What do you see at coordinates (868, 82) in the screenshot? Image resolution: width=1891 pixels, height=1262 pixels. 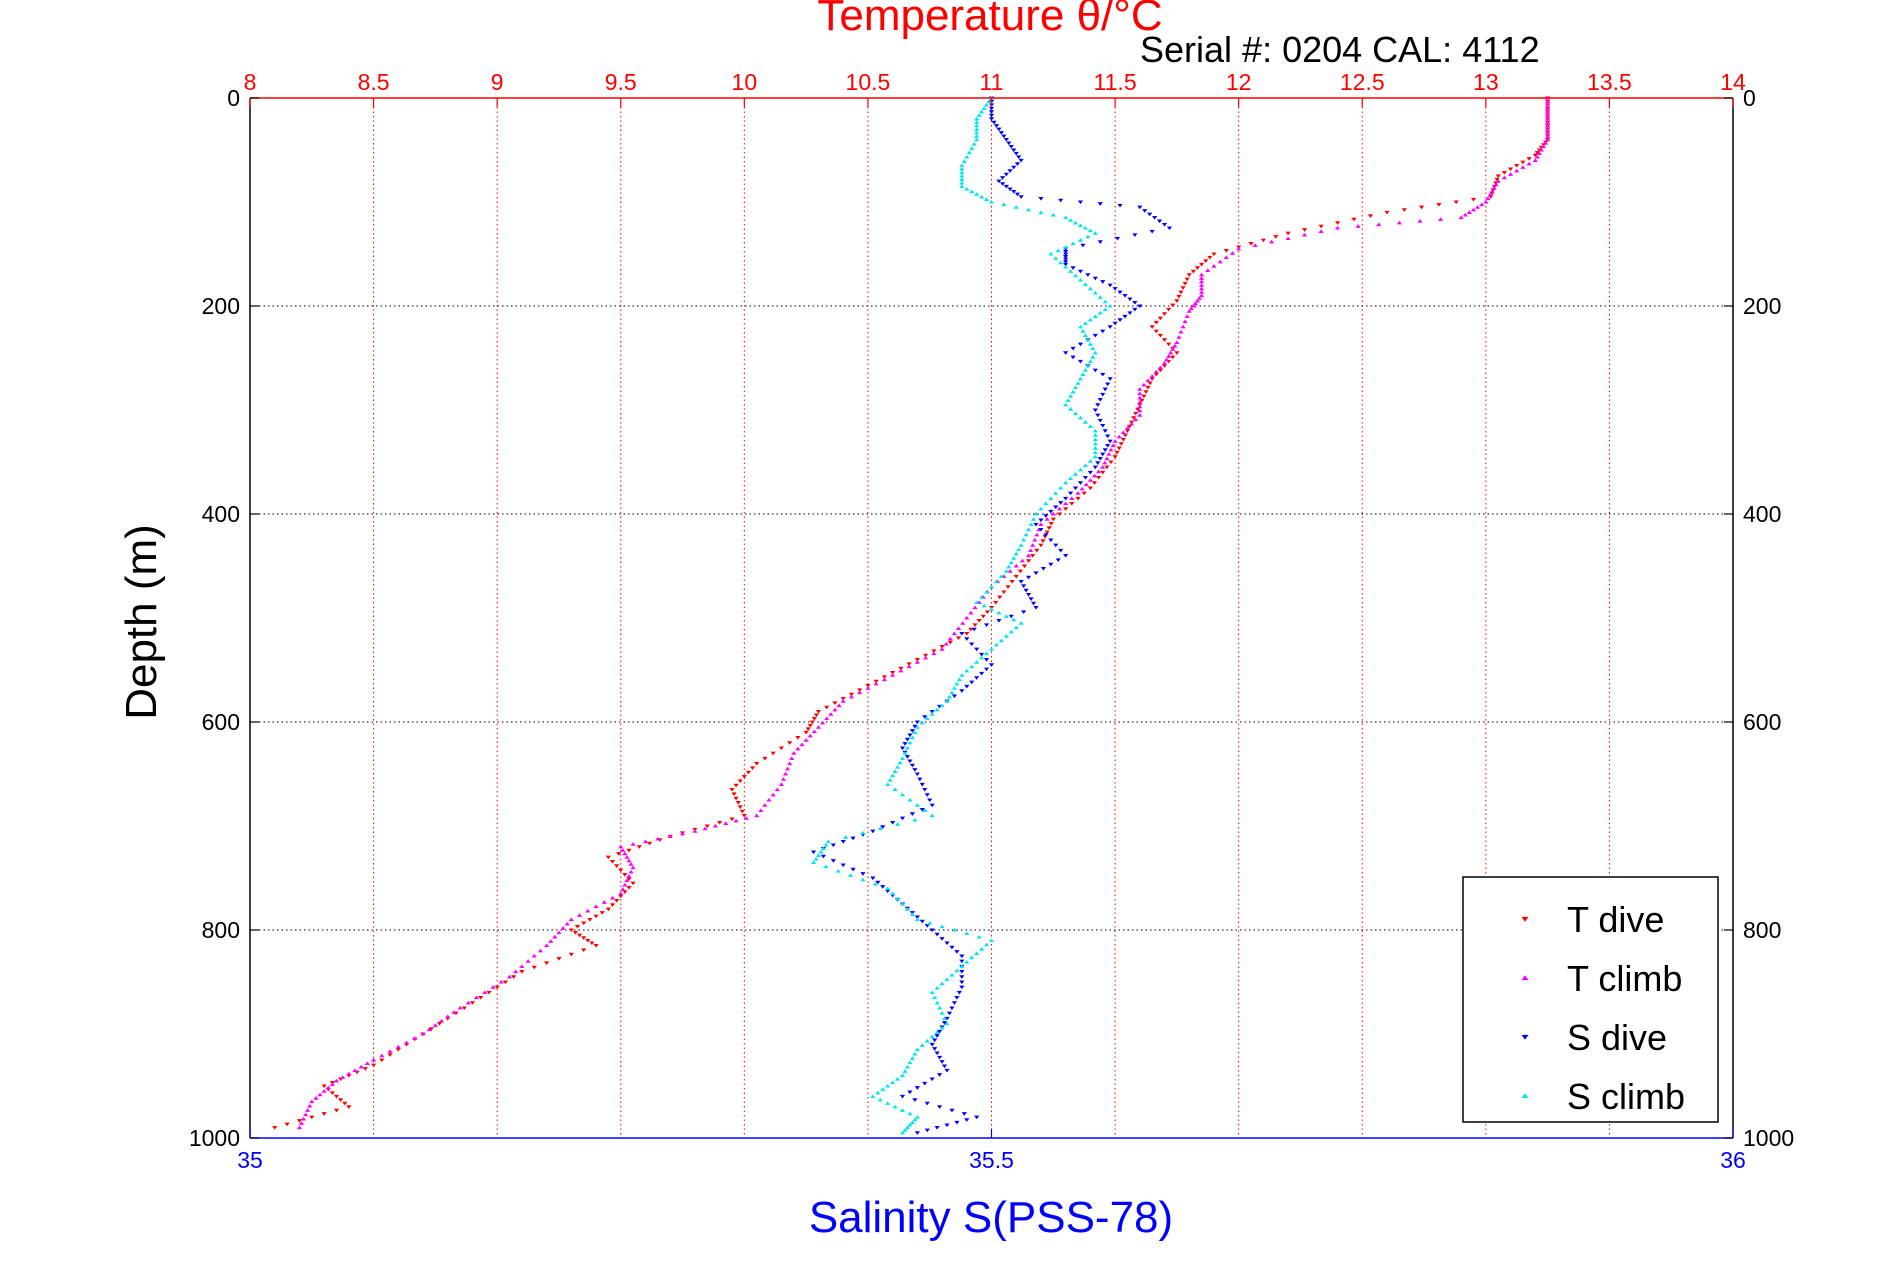 I see `temperature-tick-label: 10.5` at bounding box center [868, 82].